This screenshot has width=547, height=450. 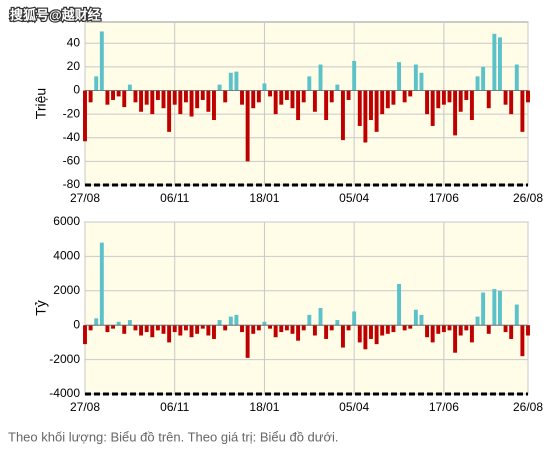 I want to click on y-tick-label: 2000, so click(x=66, y=290).